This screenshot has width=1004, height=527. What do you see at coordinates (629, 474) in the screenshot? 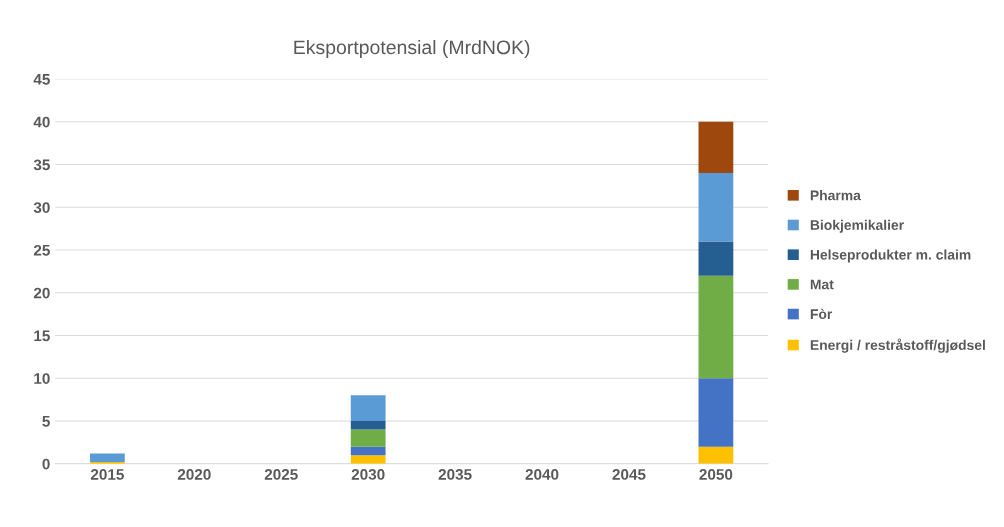
I see `x-tick-label: 2045` at bounding box center [629, 474].